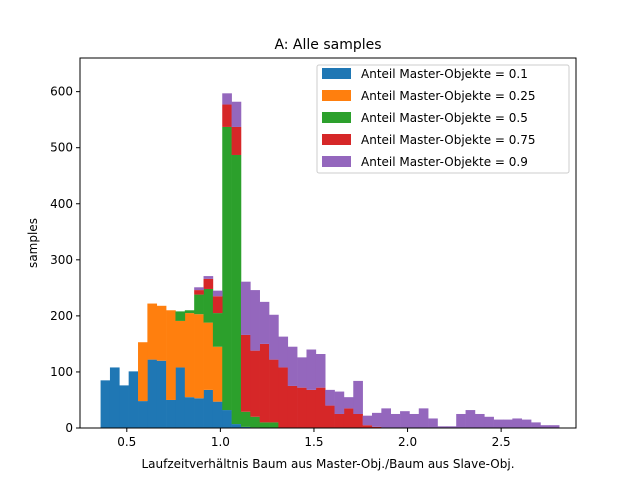  I want to click on legend-label: Anteil Master-Objekte = 0.25, so click(448, 96).